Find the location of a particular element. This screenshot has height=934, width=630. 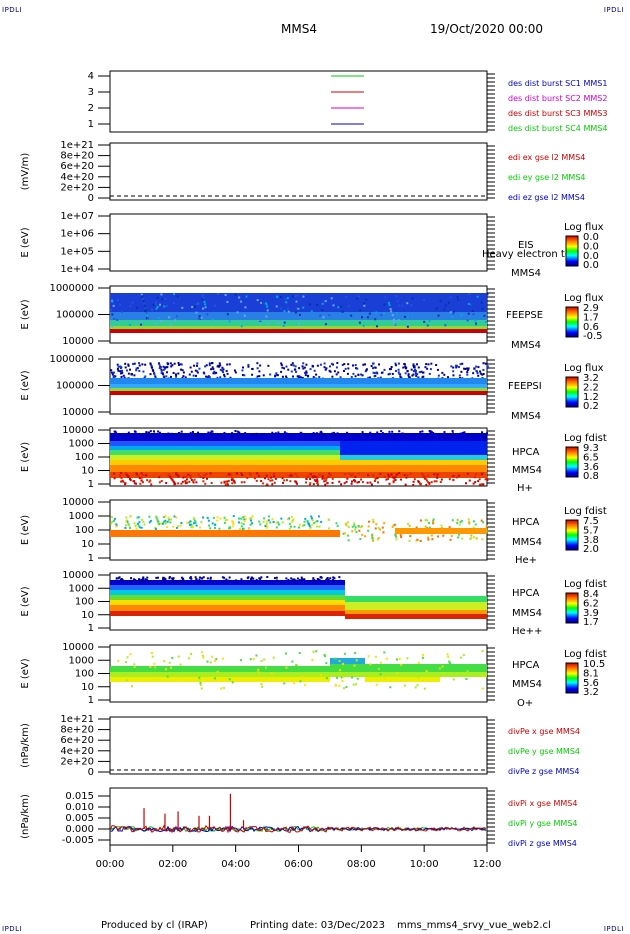

legend-entry: divPe y gse MMS4 is located at coordinates (544, 751).